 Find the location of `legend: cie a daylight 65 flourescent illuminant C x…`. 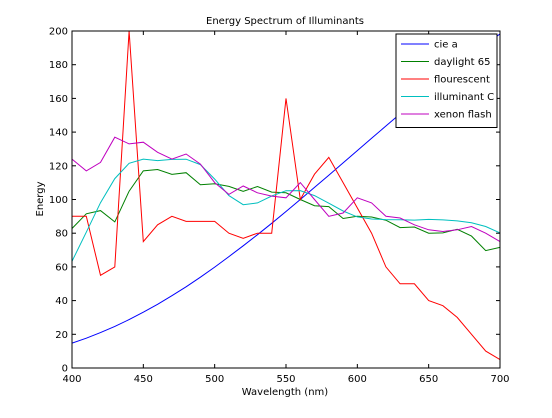

legend: cie a daylight 65 flourescent illuminant C x… is located at coordinates (446, 81).